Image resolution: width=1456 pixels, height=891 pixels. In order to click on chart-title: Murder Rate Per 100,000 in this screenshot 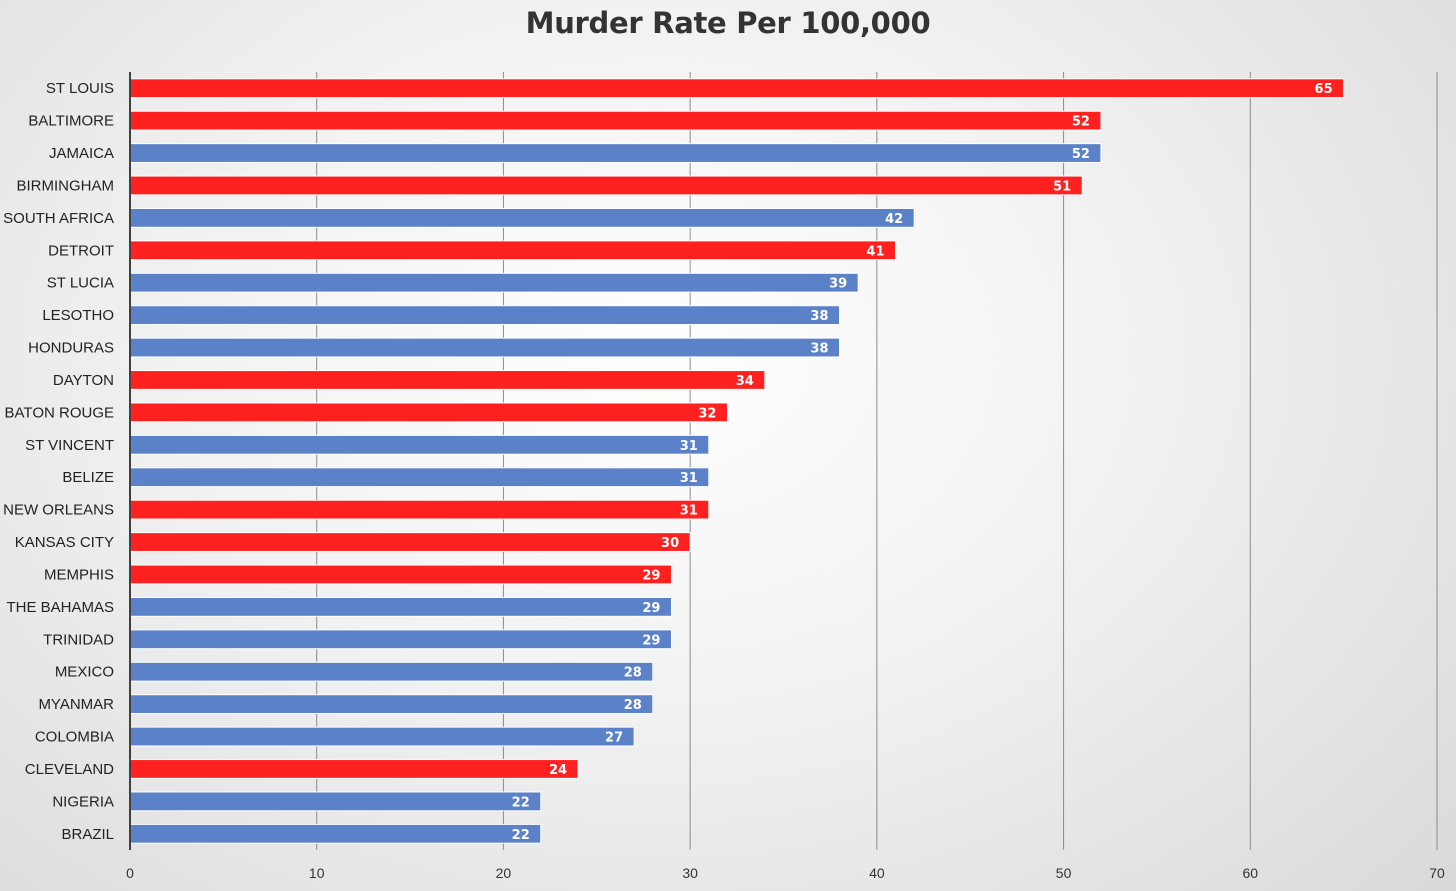, I will do `click(728, 23)`.